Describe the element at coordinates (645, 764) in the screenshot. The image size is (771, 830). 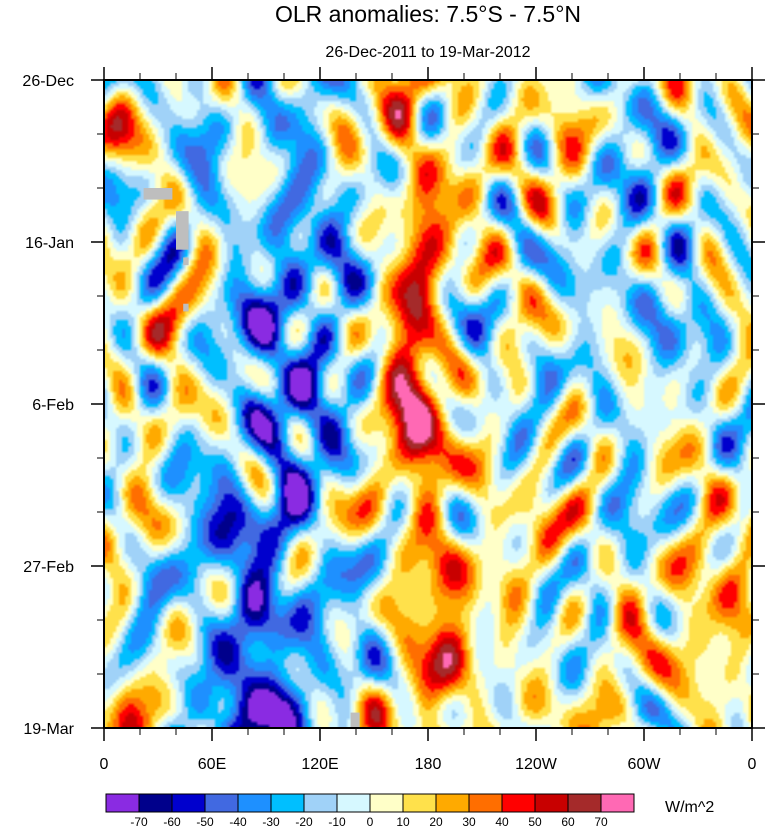
I see `x-tick-label: 60W` at that location.